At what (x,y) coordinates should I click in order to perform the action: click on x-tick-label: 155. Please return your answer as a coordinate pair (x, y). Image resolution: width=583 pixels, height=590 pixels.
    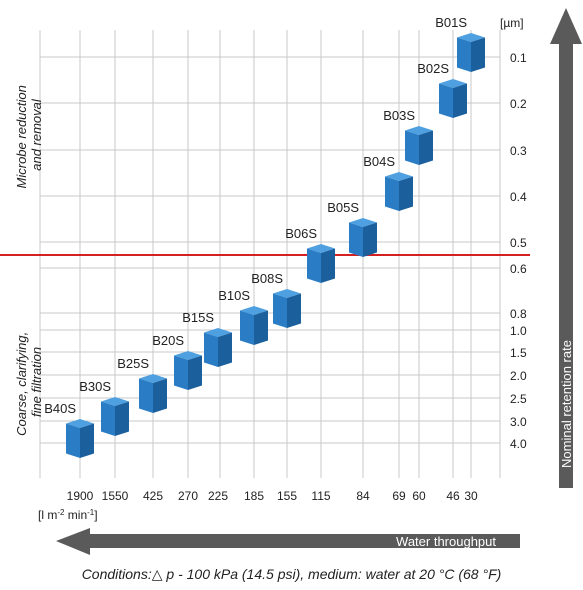
    Looking at the image, I should click on (287, 496).